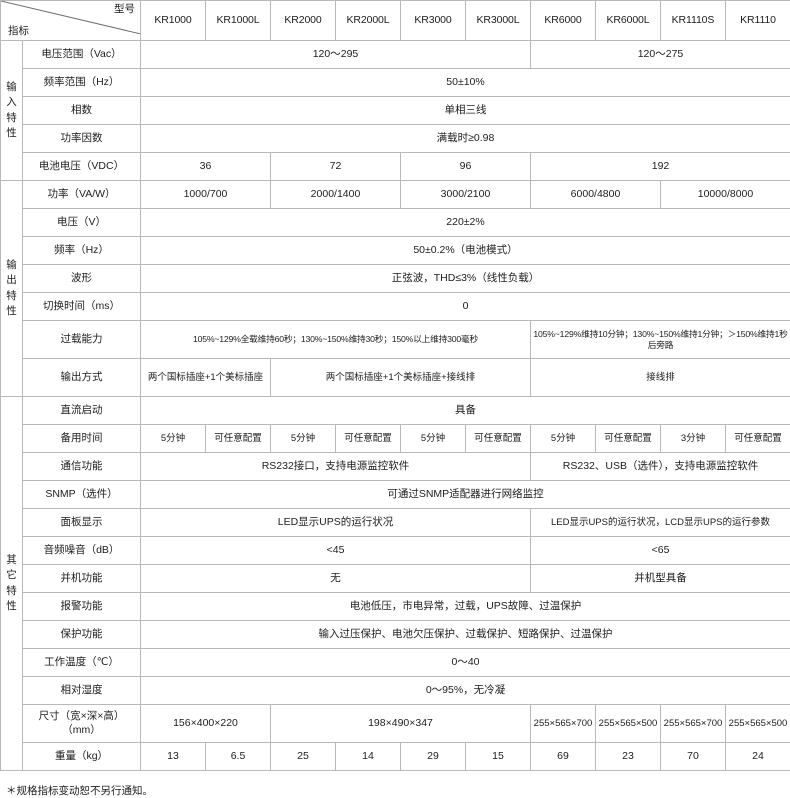 The image size is (790, 798). I want to click on param-label-panel-display: 面板显示, so click(82, 523).